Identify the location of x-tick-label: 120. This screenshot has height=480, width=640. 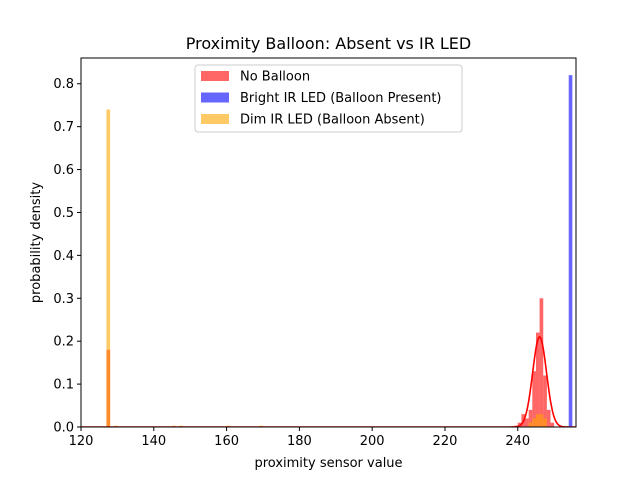
(81, 441).